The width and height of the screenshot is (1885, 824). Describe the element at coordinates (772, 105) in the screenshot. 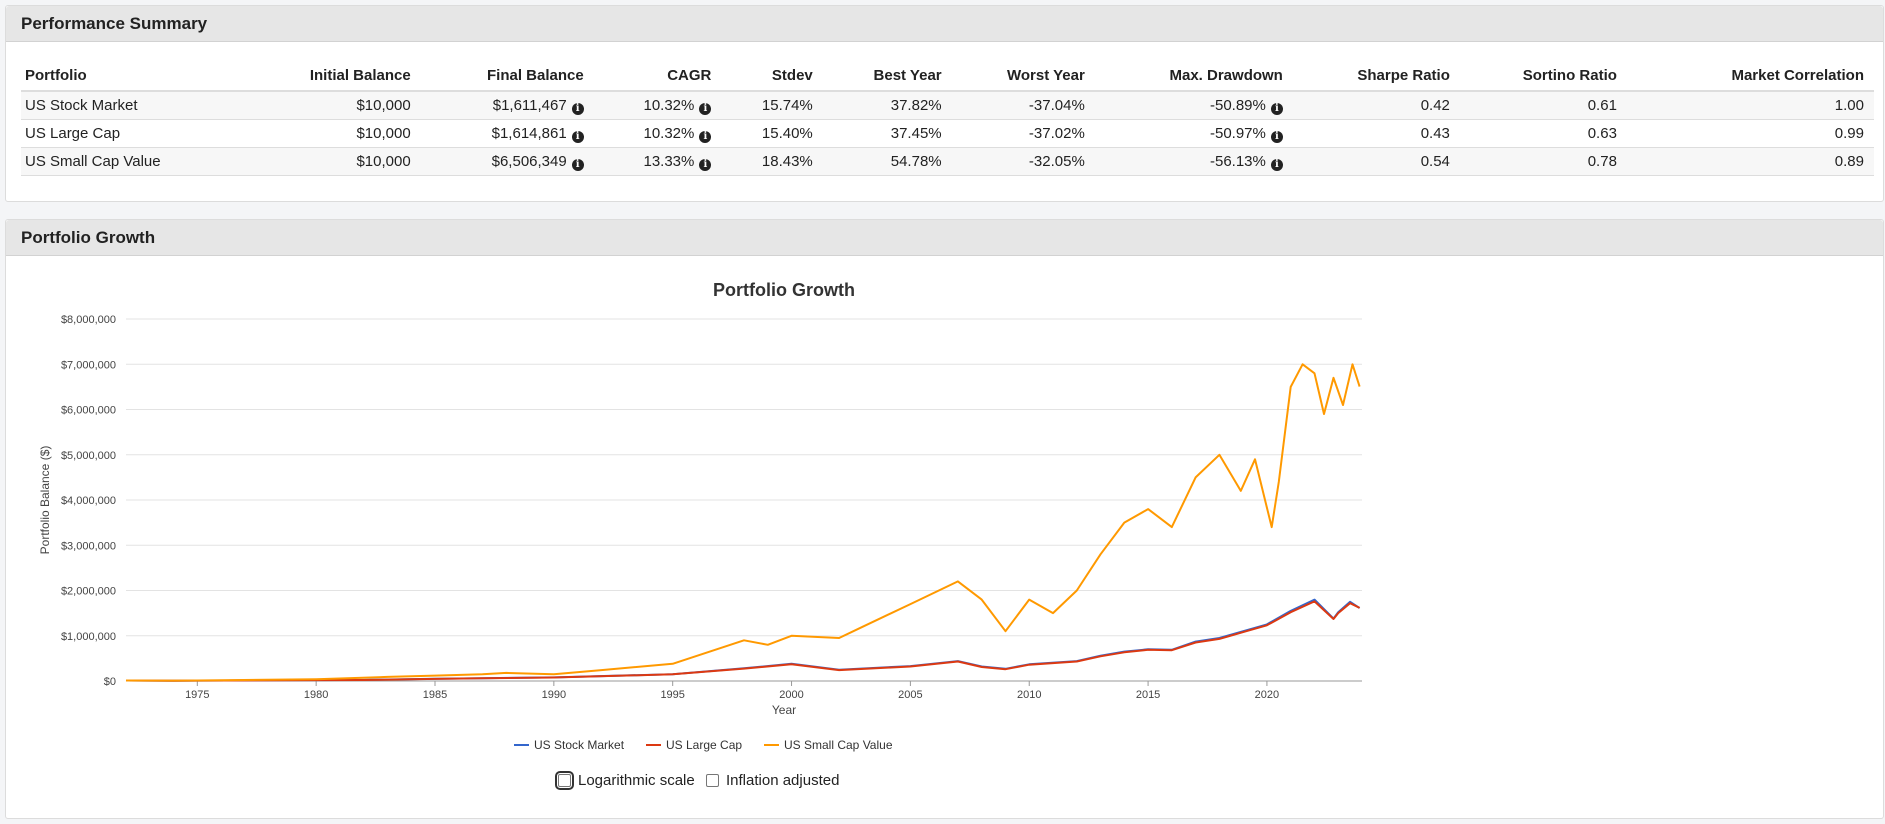

I see `cell-stdev: 15.74%` at that location.